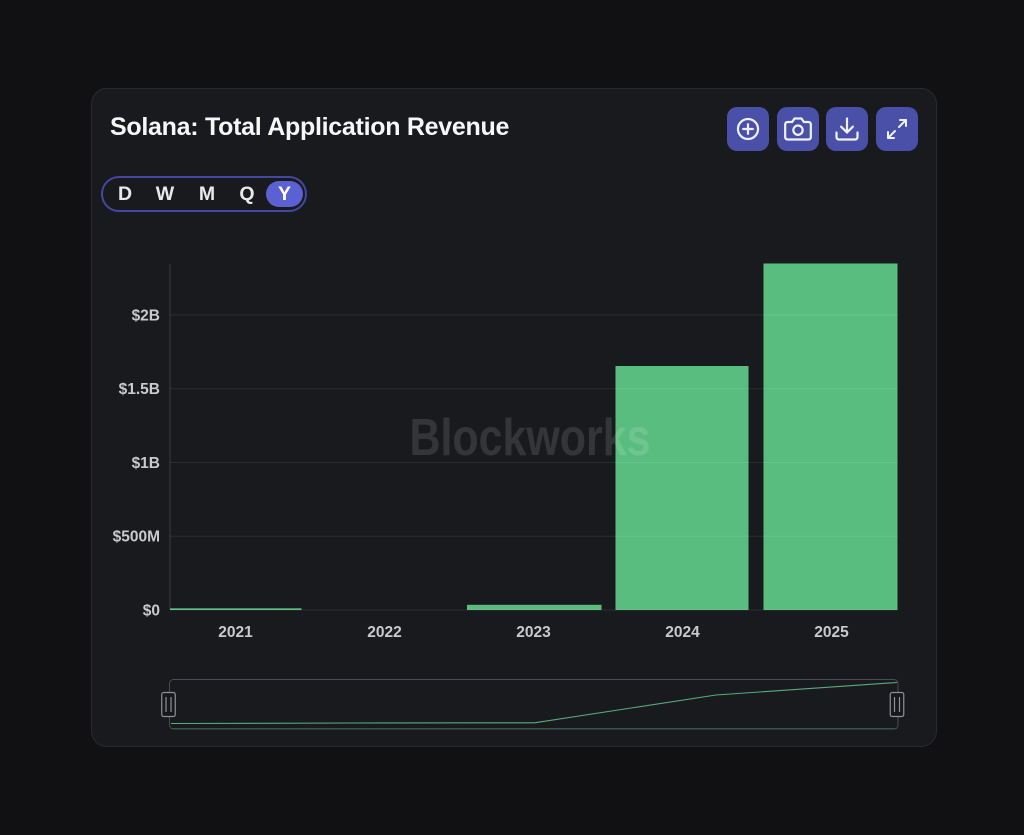 Image resolution: width=1024 pixels, height=835 pixels. Describe the element at coordinates (151, 611) in the screenshot. I see `svg-text: $0` at that location.